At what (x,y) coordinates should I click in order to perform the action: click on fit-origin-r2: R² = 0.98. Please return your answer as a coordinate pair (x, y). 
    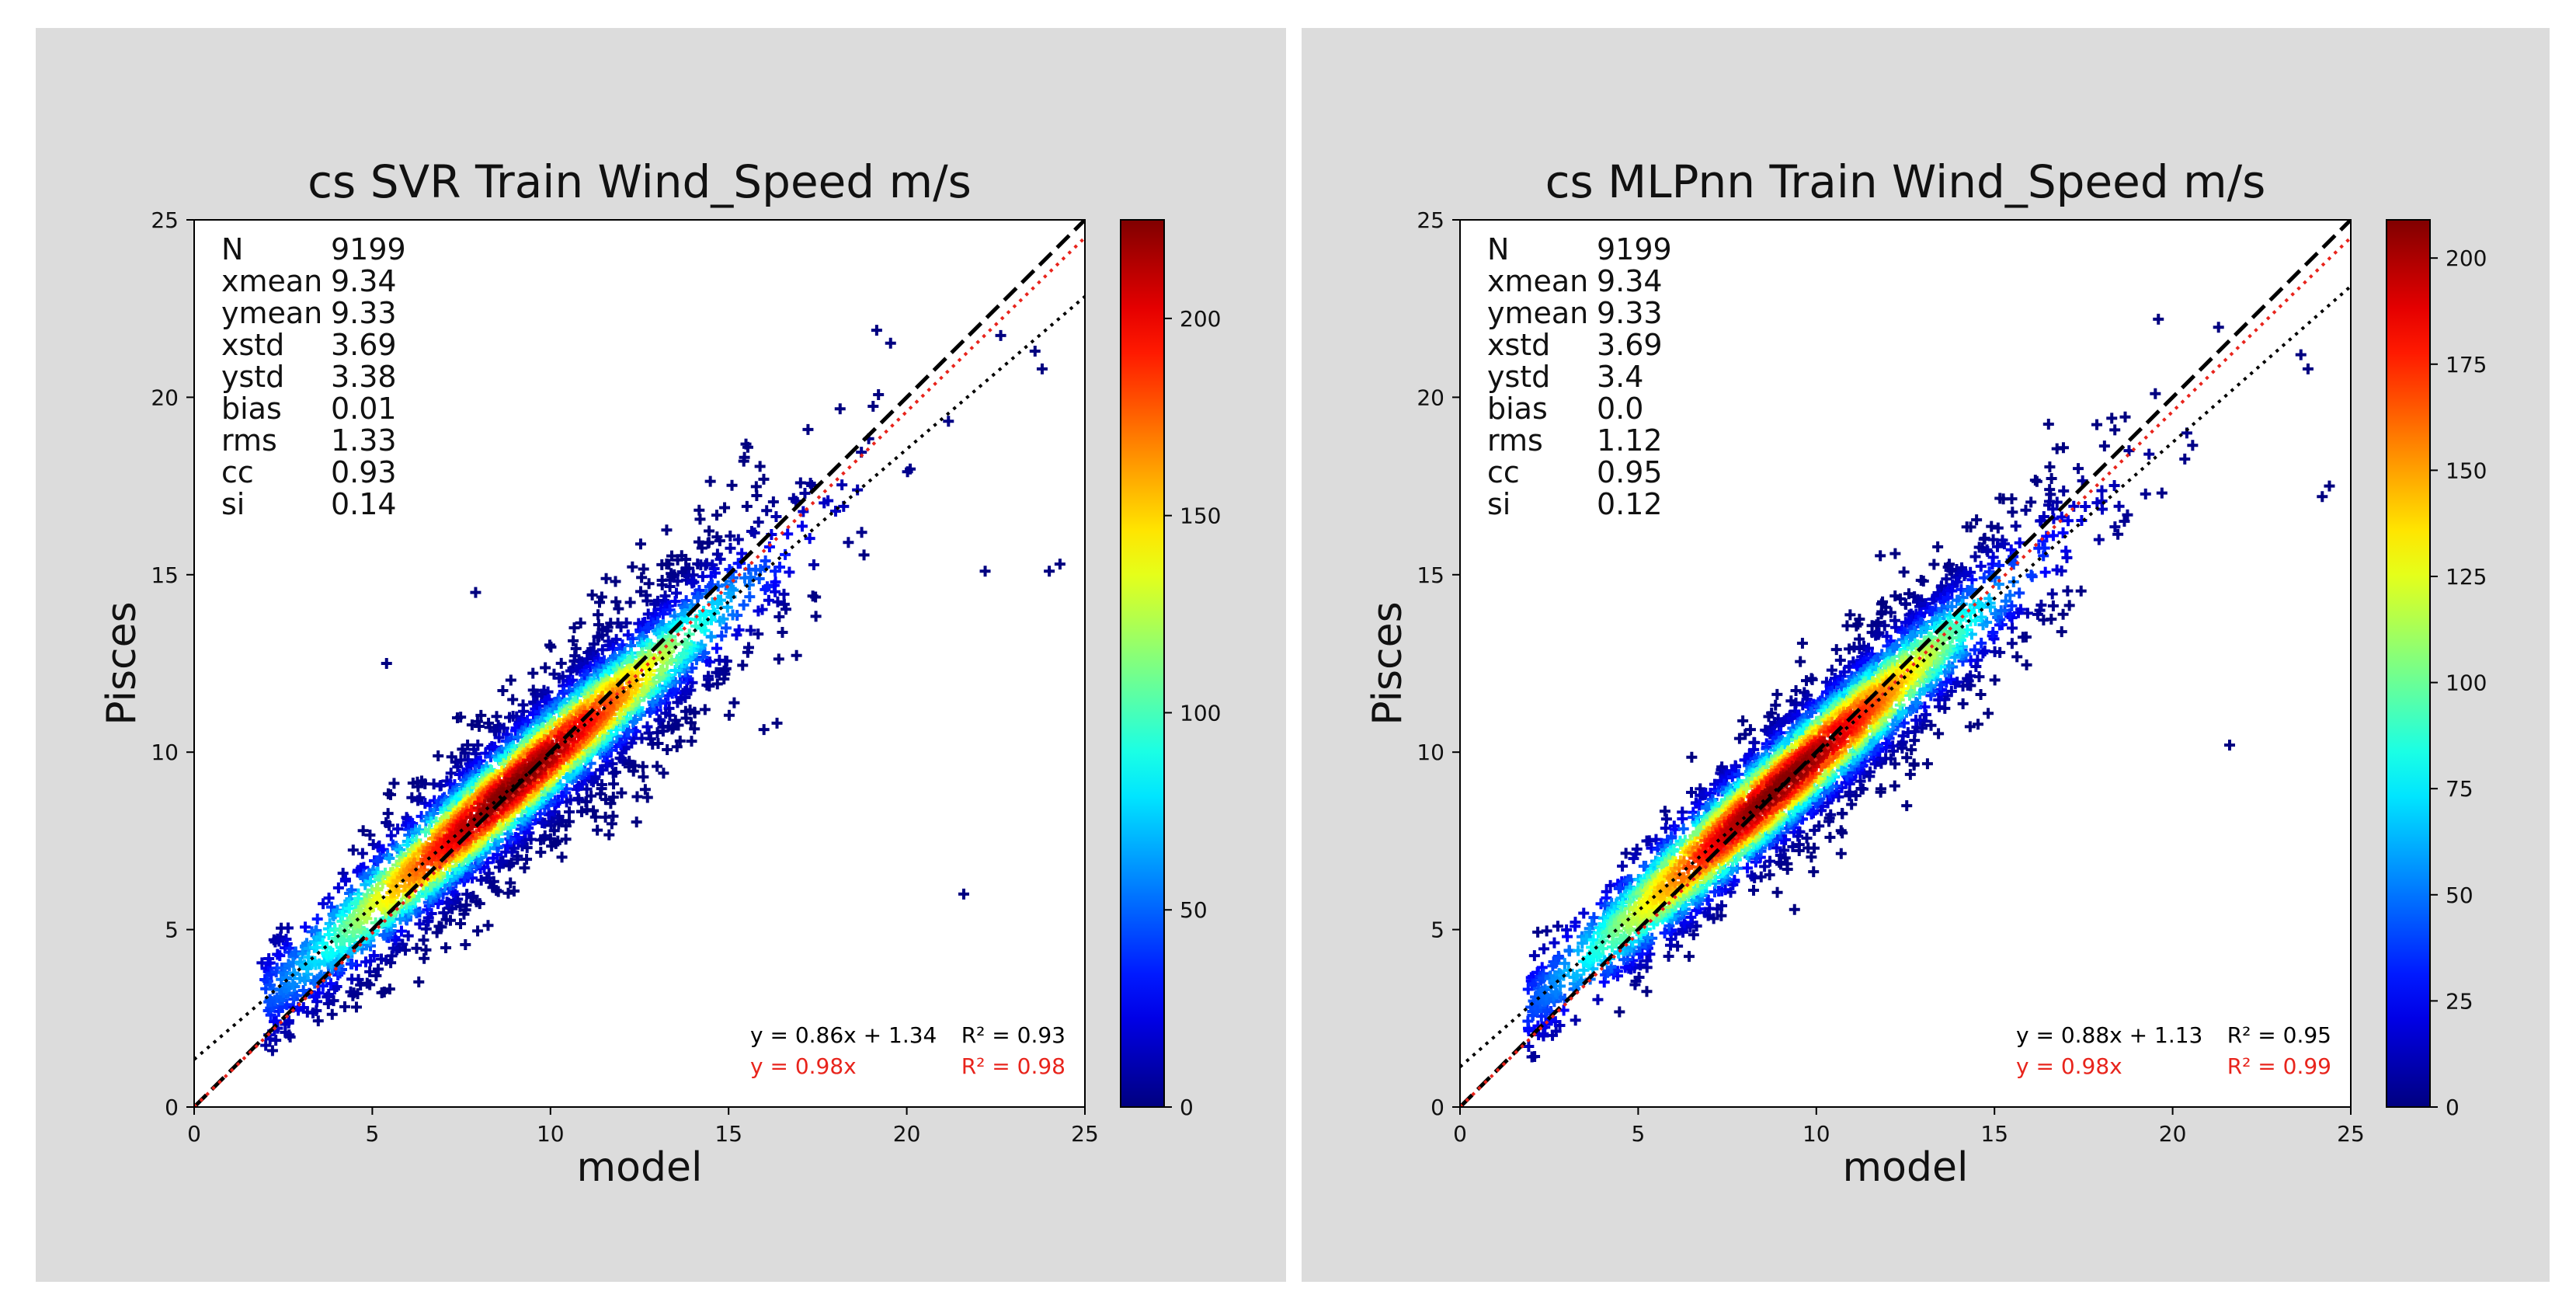
    Looking at the image, I should click on (1014, 1066).